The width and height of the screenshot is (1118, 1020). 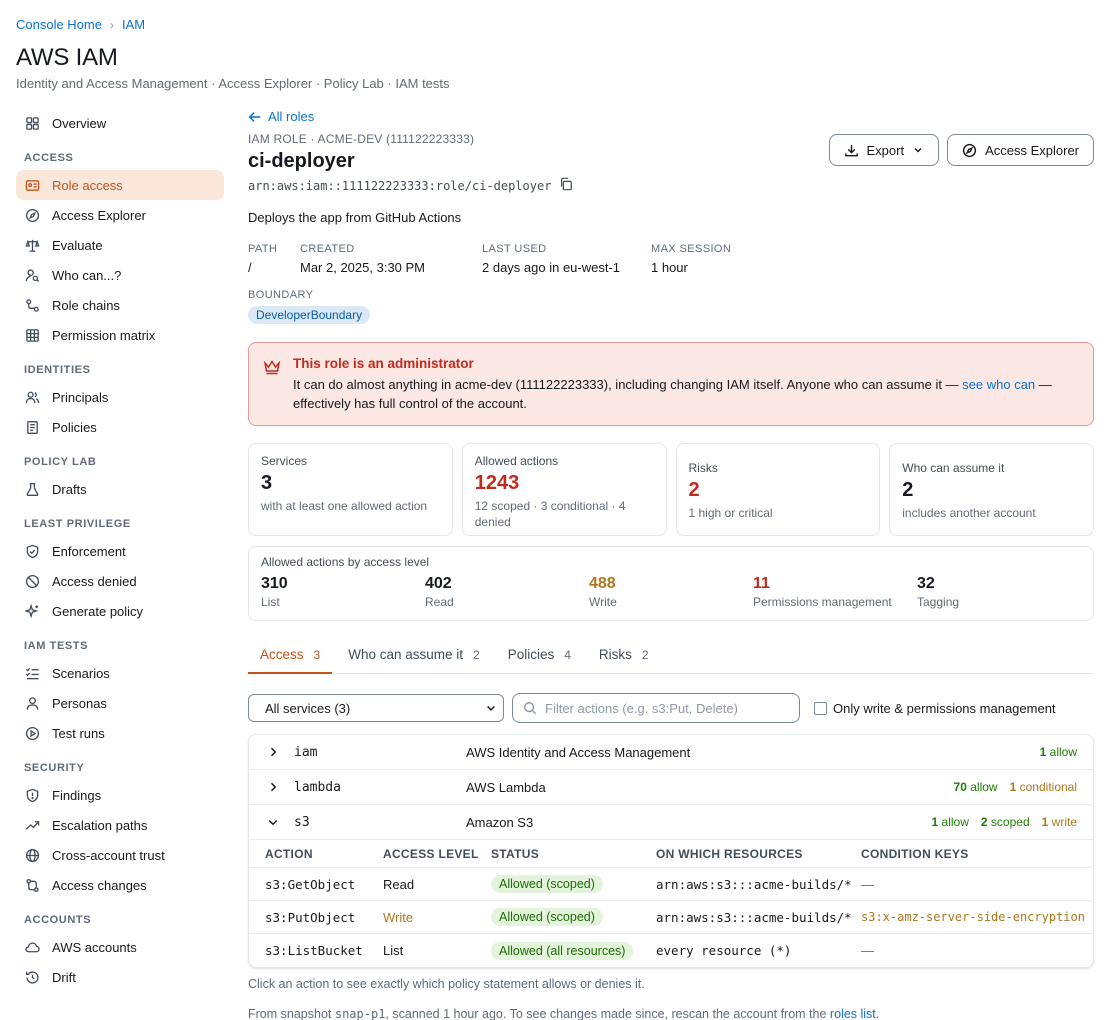 What do you see at coordinates (99, 215) in the screenshot?
I see `sidebar-item-label: Access Explorer` at bounding box center [99, 215].